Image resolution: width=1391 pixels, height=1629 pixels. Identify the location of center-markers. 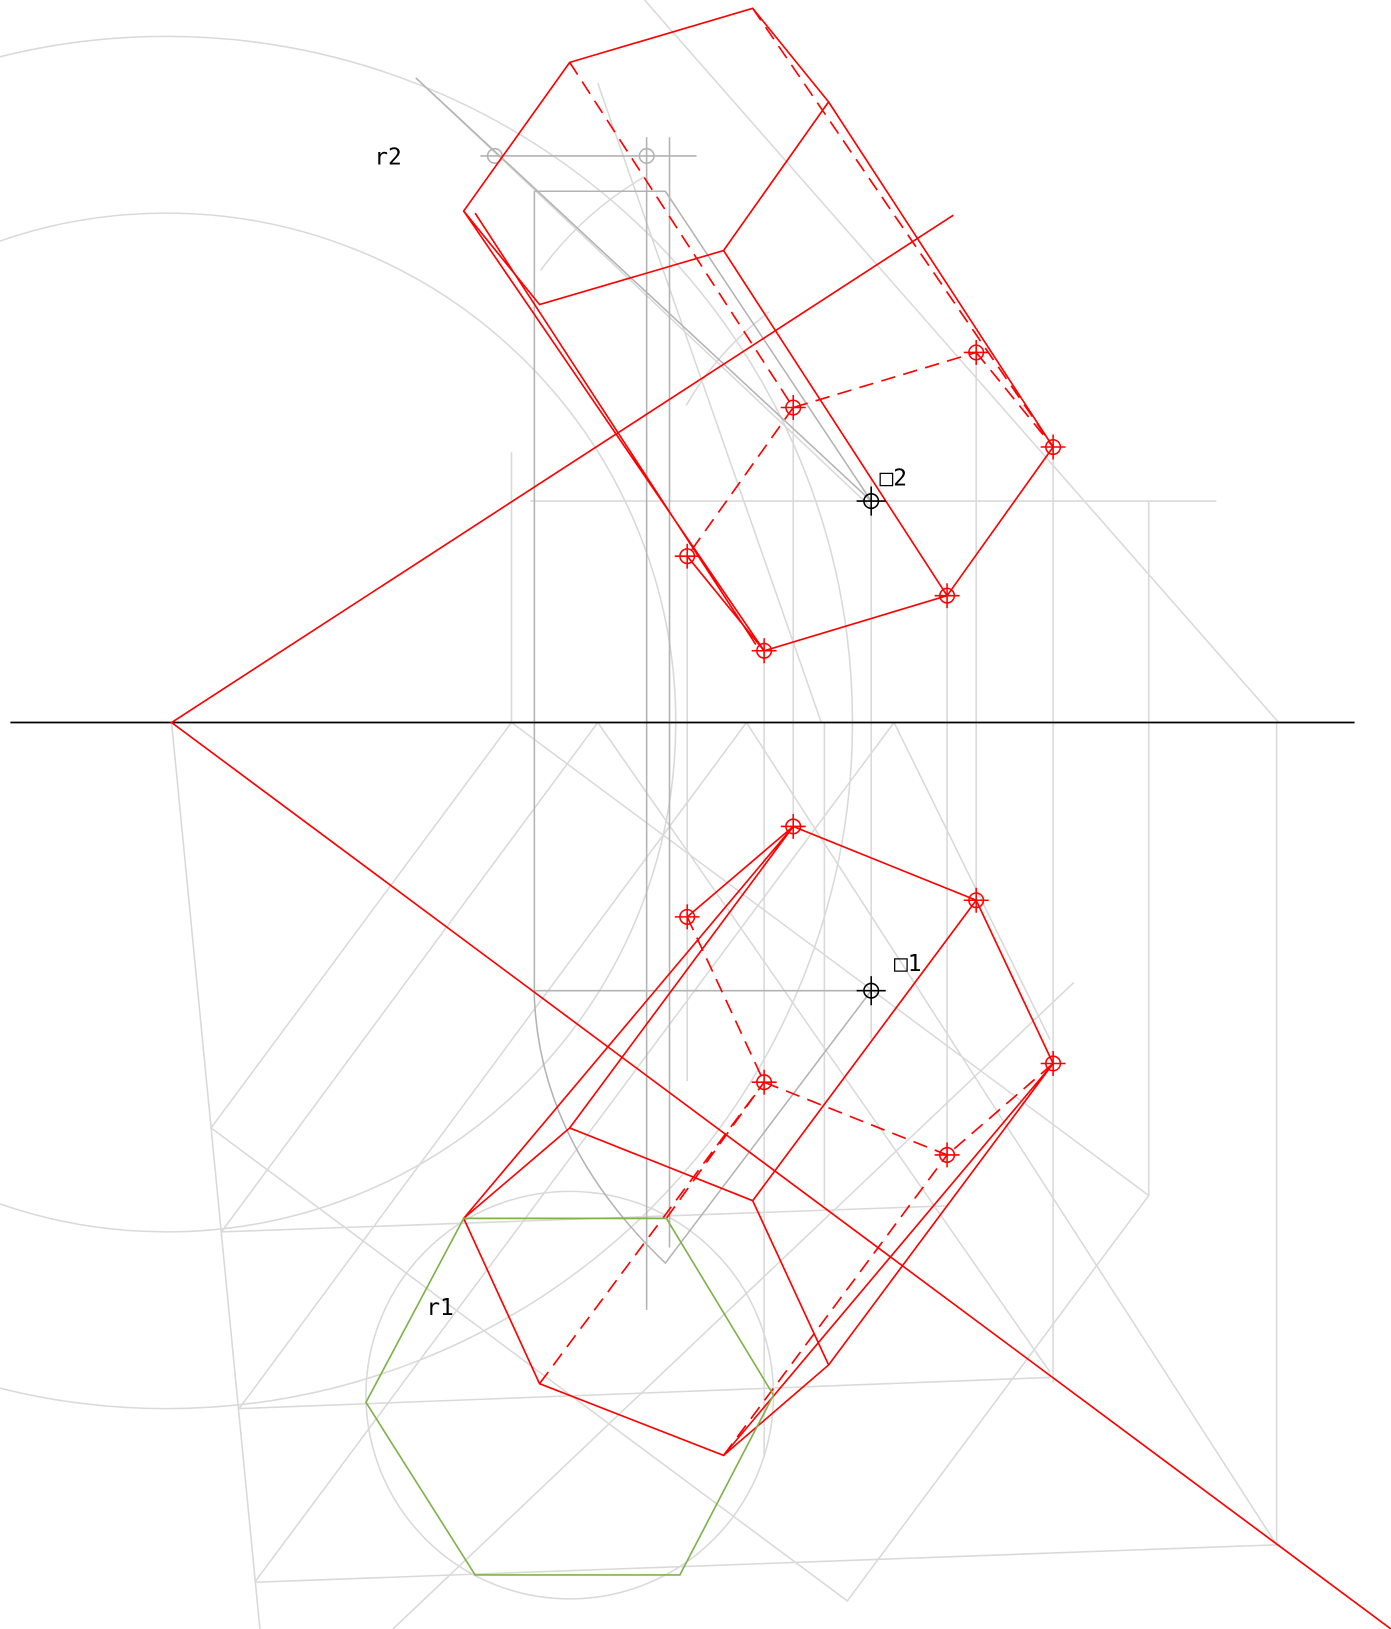
(871, 746).